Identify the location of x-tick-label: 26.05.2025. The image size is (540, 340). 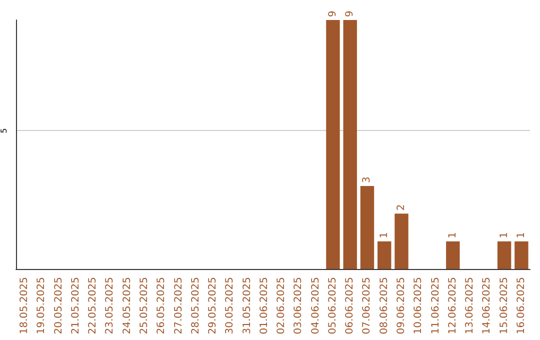
(162, 305).